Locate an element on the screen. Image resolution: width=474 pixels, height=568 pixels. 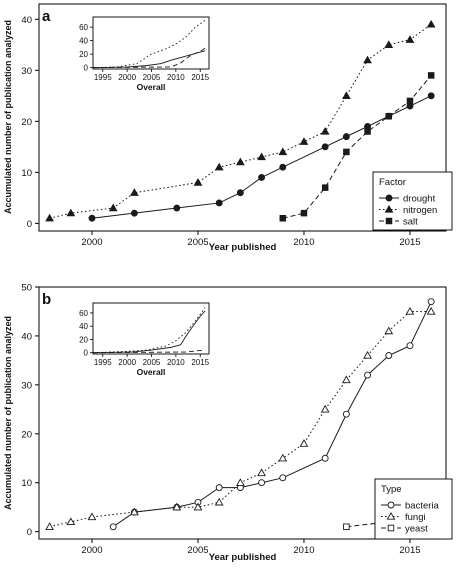
inset-y-tick-label: 20 is located at coordinates (83, 54).